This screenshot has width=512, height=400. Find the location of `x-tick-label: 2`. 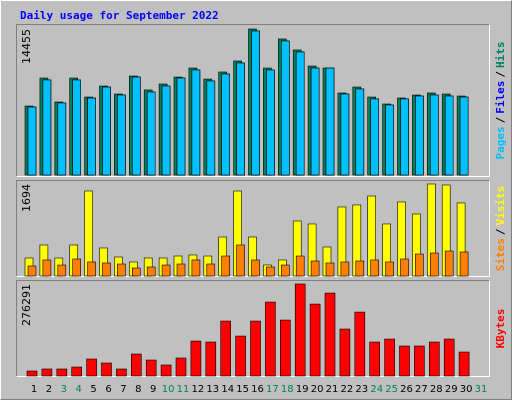

x-tick-label: 2 is located at coordinates (49, 389).